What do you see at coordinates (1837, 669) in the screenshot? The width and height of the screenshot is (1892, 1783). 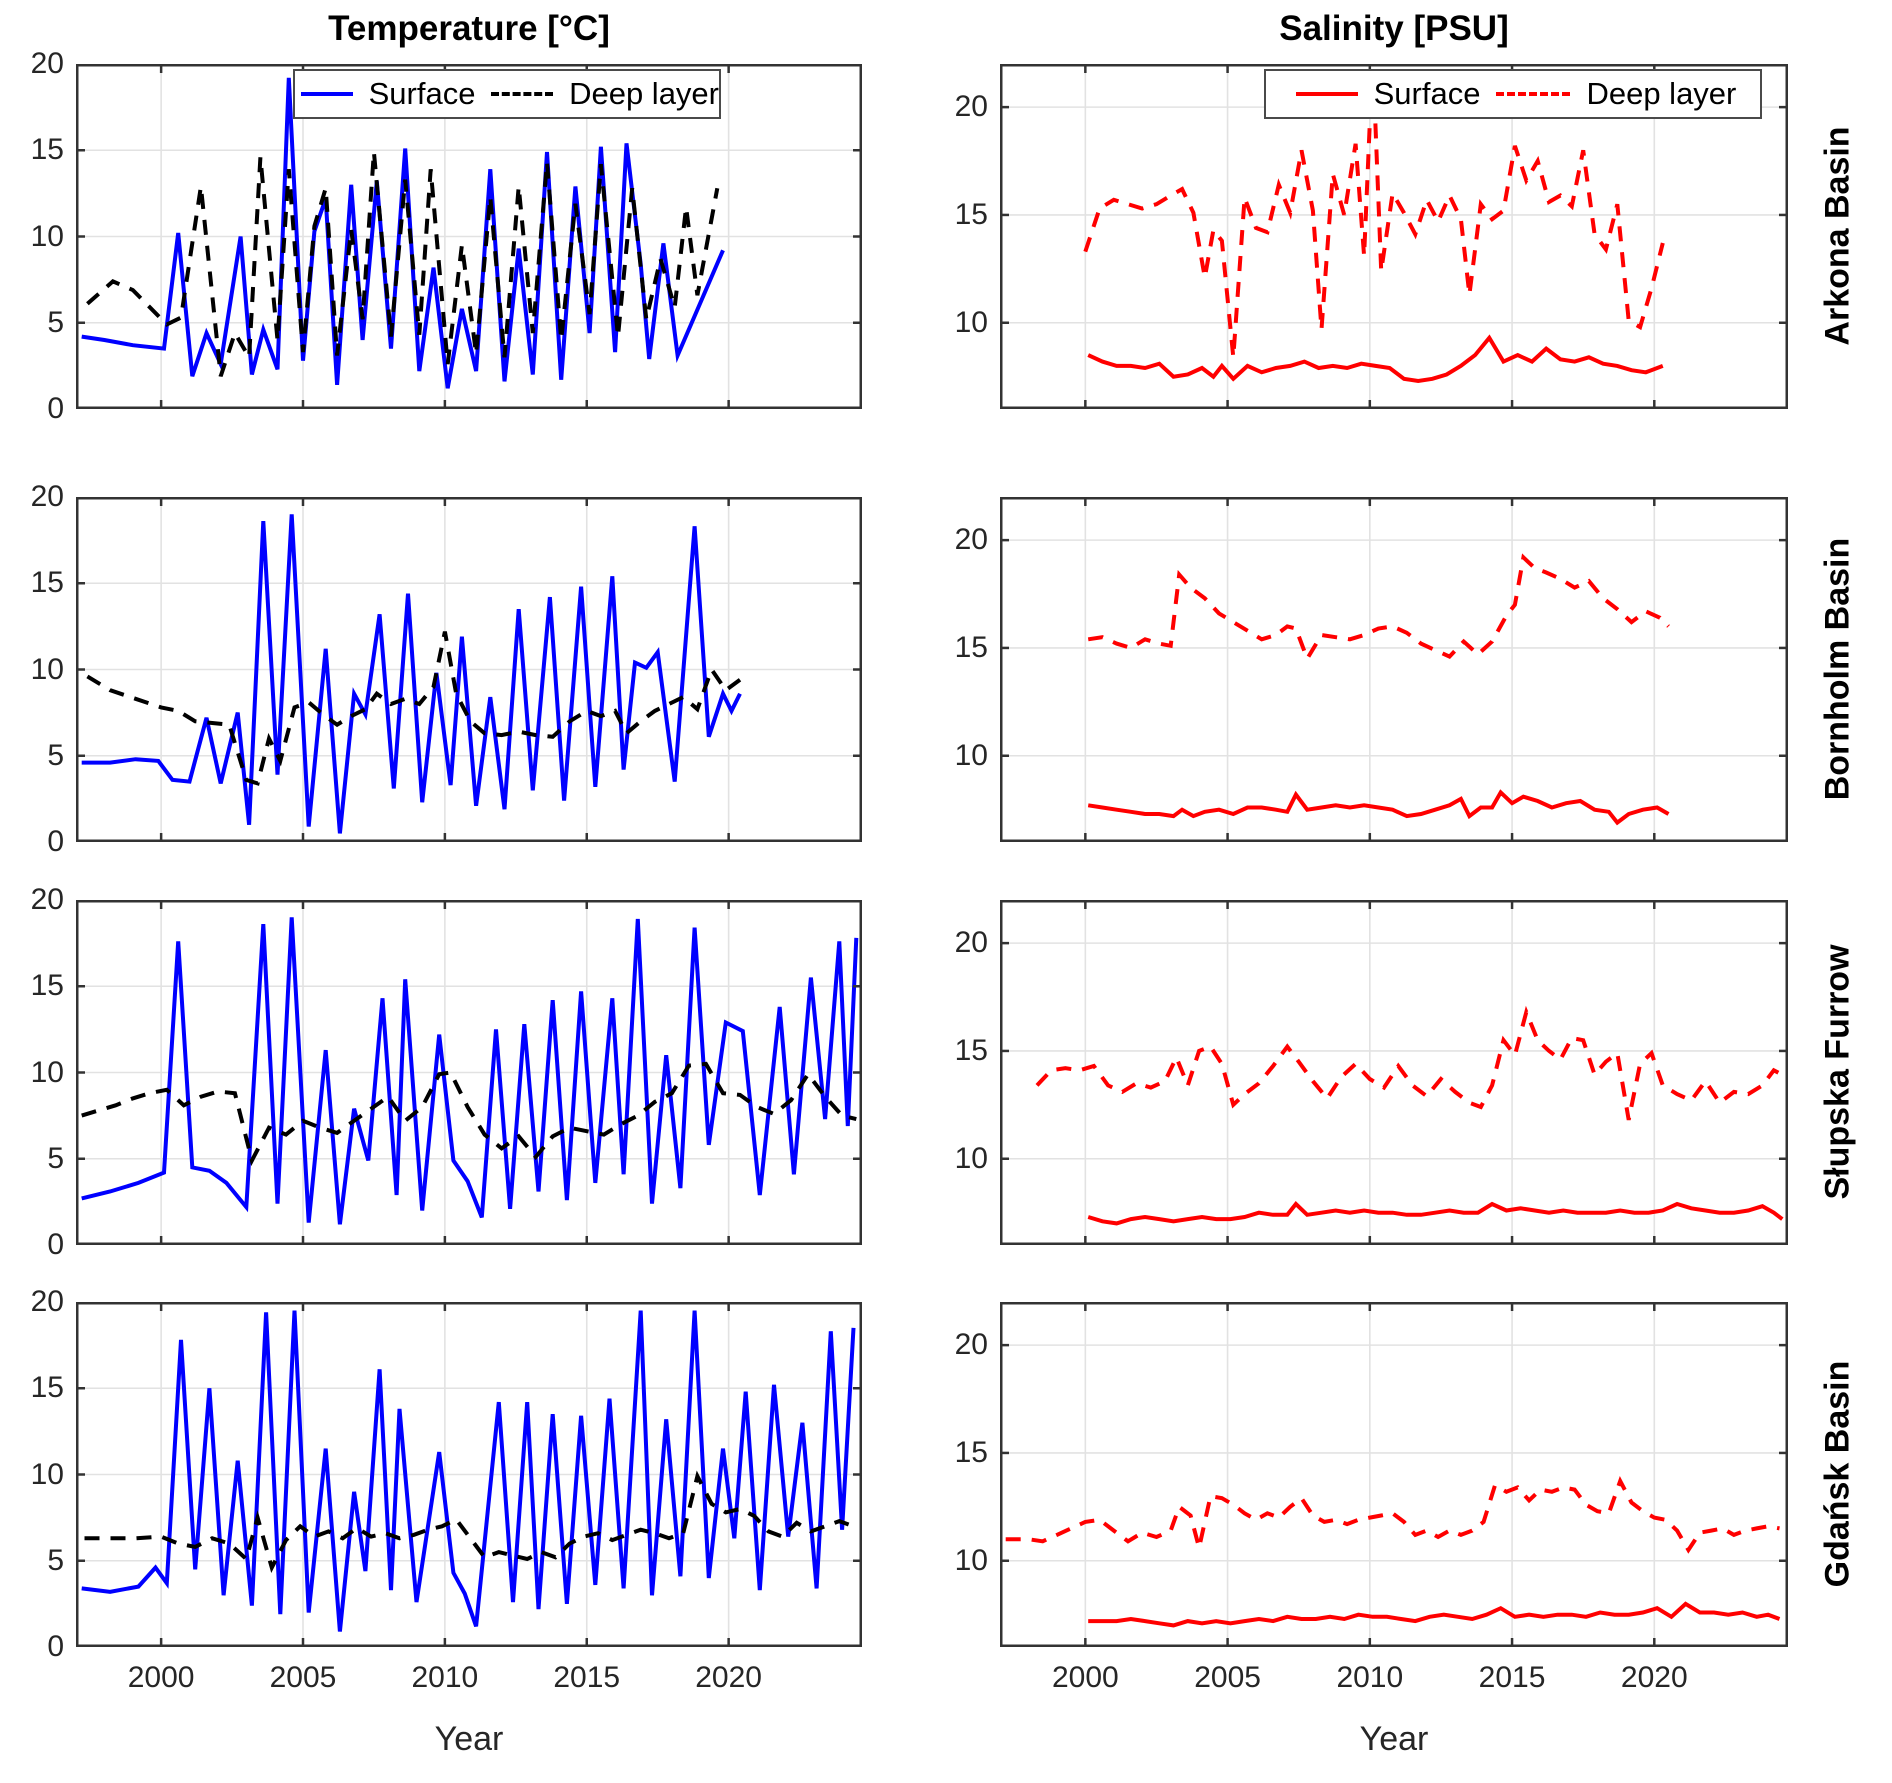 I see `row-label-bornholm: Bornholm Basin` at bounding box center [1837, 669].